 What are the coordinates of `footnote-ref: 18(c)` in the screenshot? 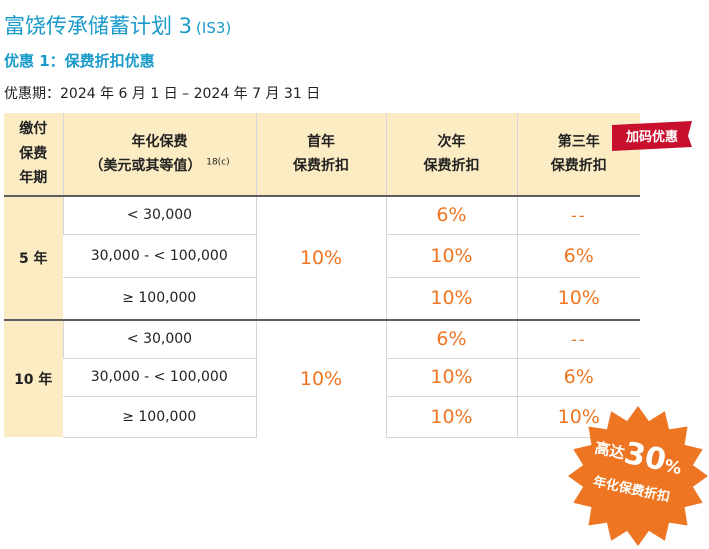 It's located at (218, 162).